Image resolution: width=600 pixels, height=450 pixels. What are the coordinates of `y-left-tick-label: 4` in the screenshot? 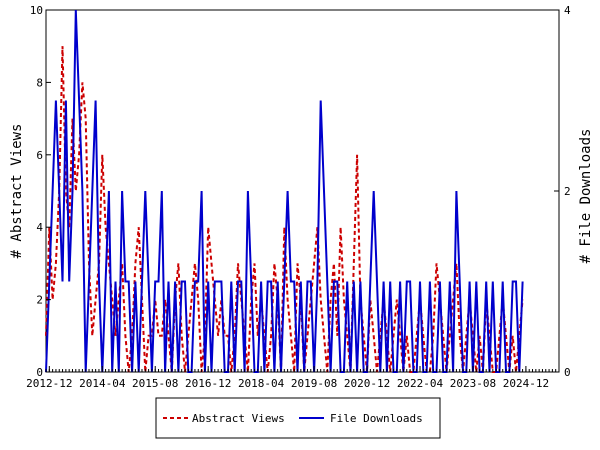 It's located at (39, 227).